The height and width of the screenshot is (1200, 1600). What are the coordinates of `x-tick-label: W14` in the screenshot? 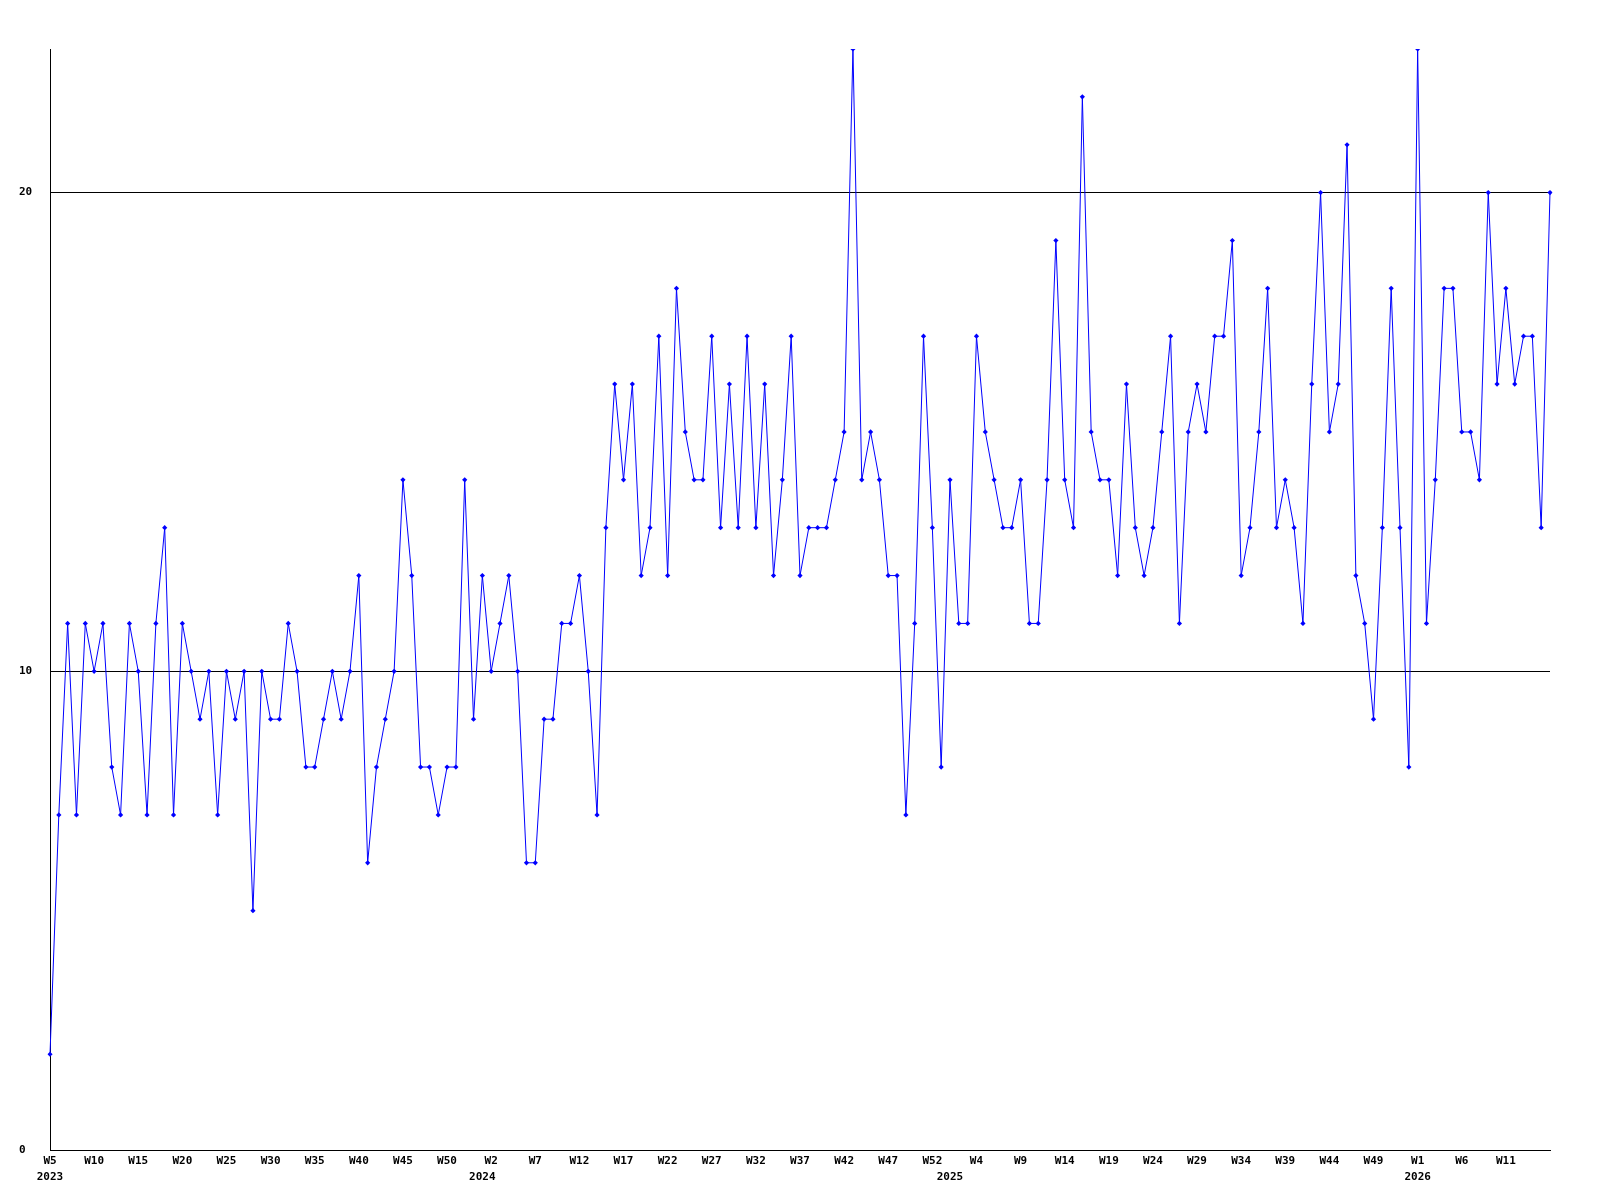 It's located at (1065, 1160).